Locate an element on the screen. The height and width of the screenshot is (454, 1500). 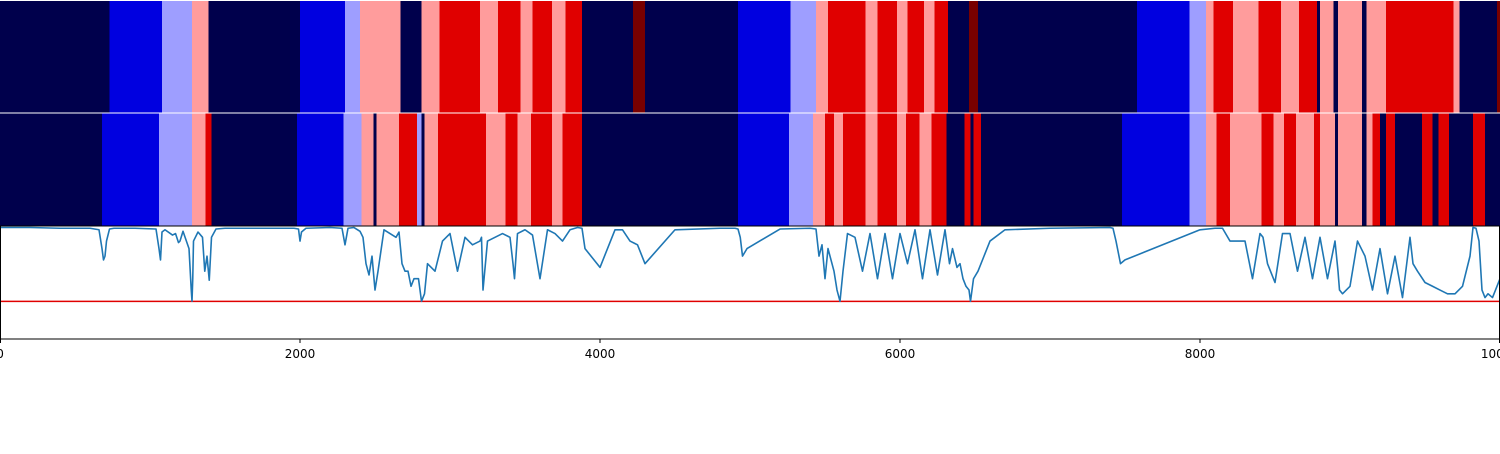
x-tick-label: 0 is located at coordinates (2, 354).